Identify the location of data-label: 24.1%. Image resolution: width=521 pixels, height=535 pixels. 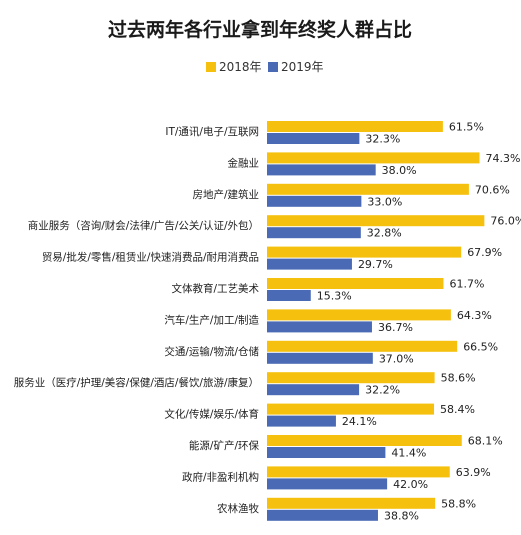
(359, 421).